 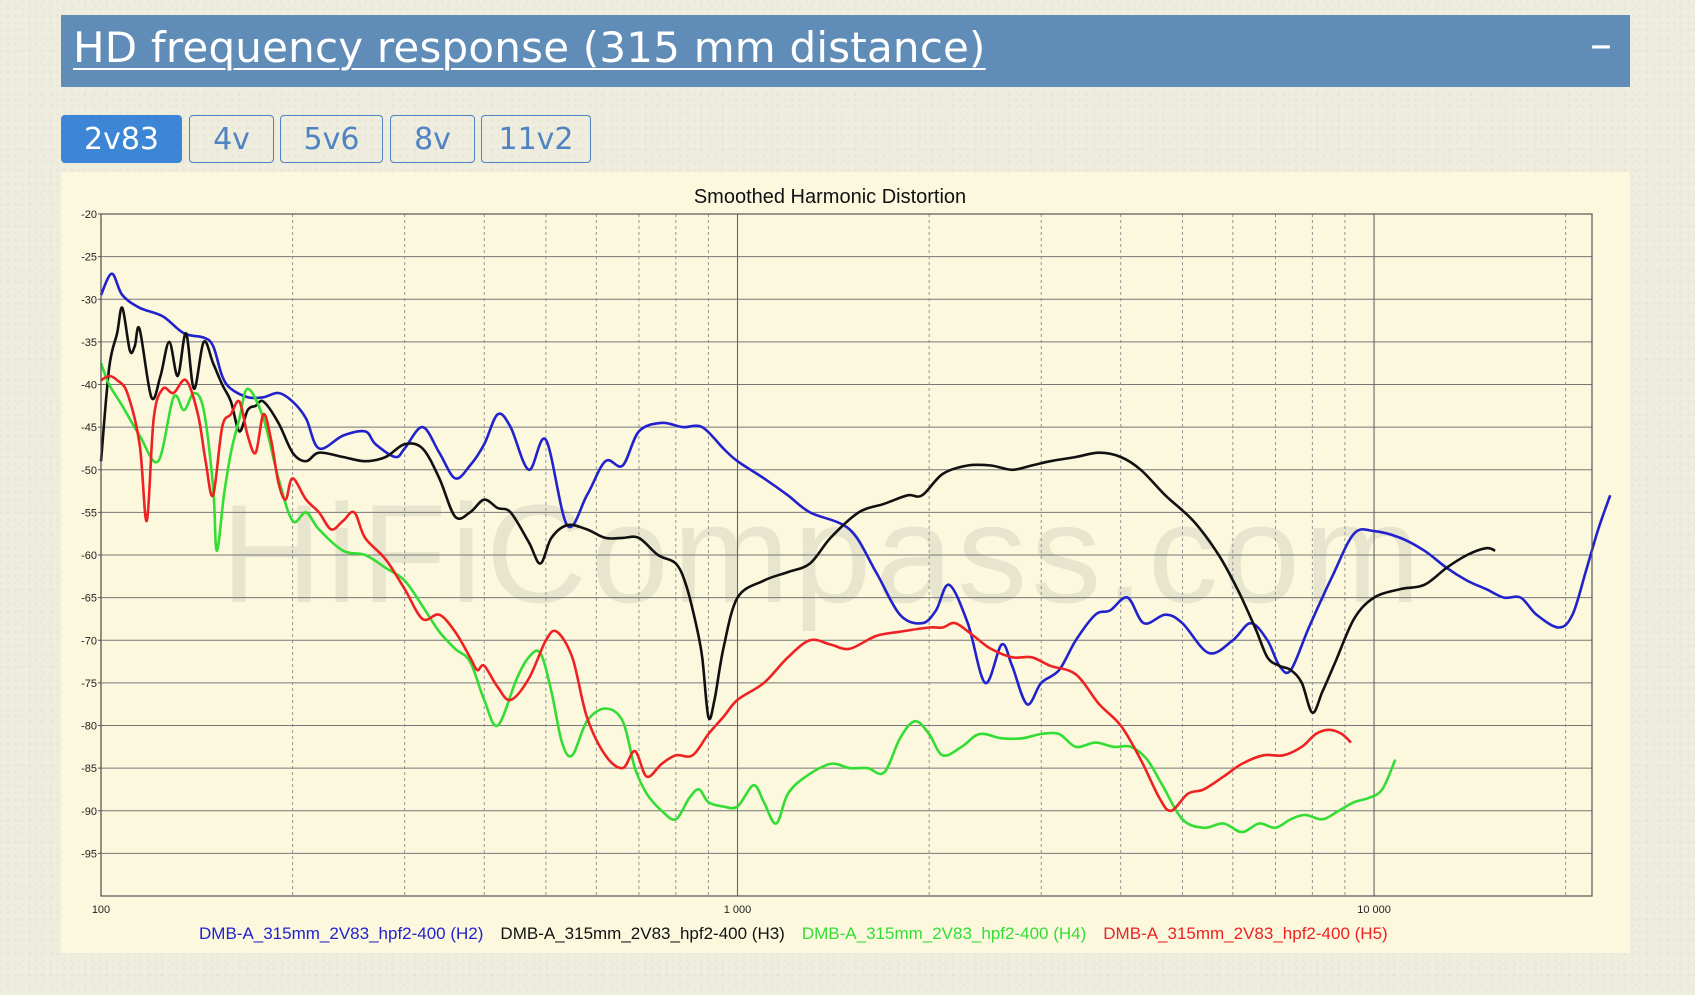 I want to click on legend-entry-h5: DMB-A_315mm_2V83_hpf2-400 (H5), so click(x=1245, y=933).